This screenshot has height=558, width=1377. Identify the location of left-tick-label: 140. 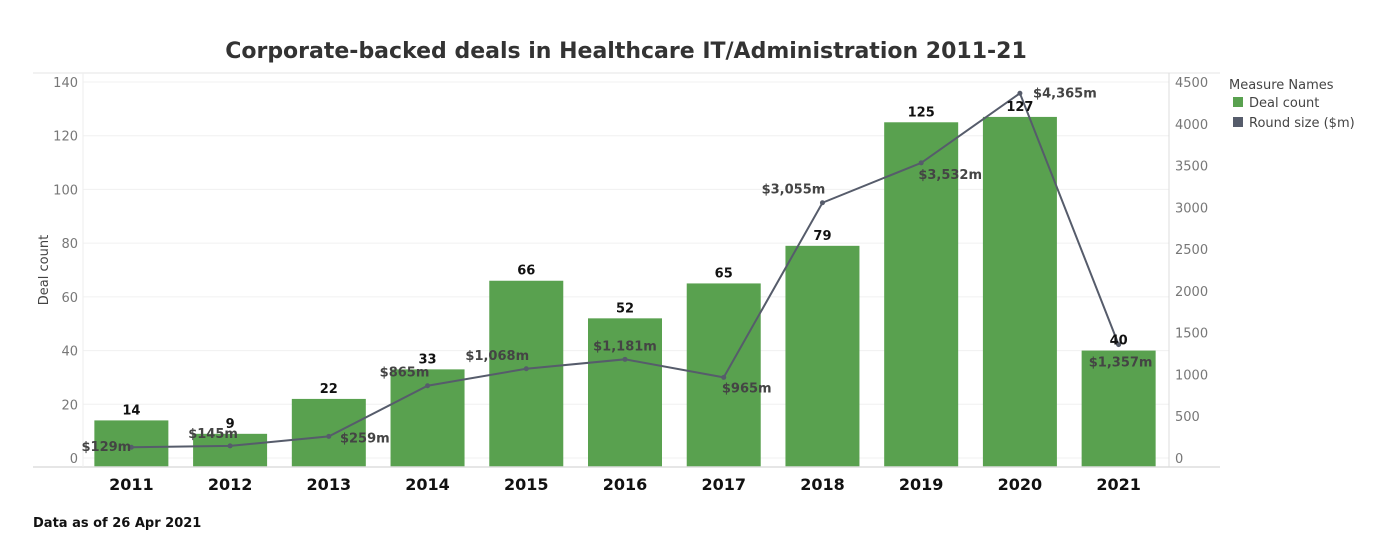
(65, 83).